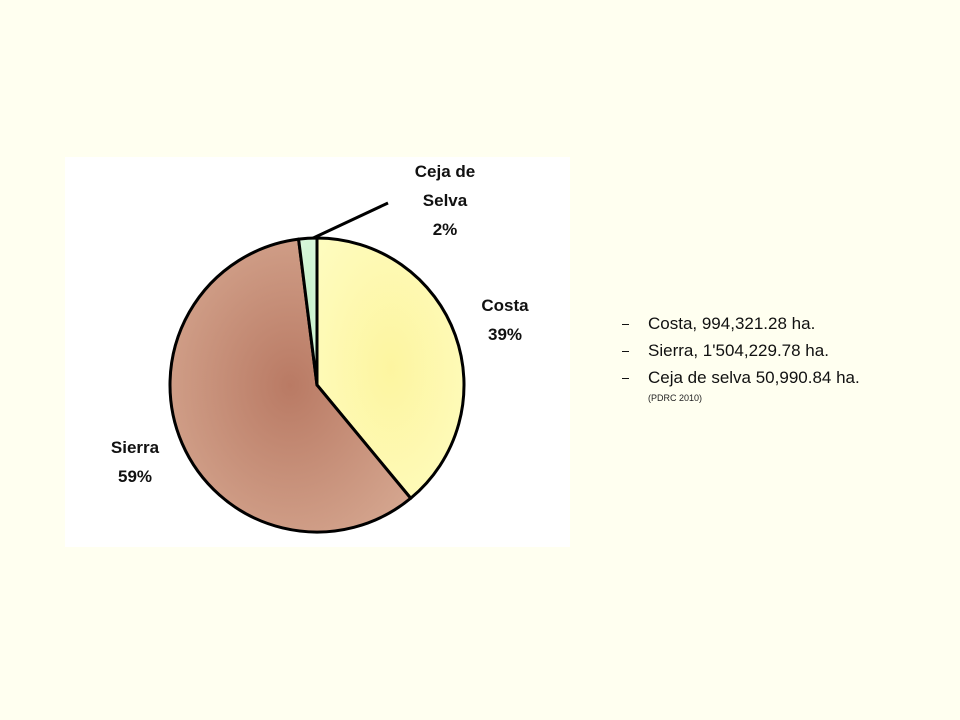 Image resolution: width=960 pixels, height=720 pixels. I want to click on note-text: Ceja de selva 50,990.84 ha., so click(754, 377).